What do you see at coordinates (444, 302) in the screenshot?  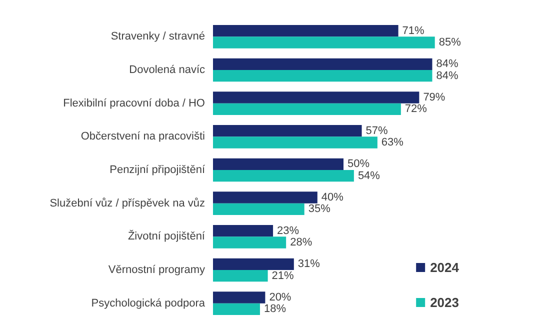 I see `legend-label: 2023` at bounding box center [444, 302].